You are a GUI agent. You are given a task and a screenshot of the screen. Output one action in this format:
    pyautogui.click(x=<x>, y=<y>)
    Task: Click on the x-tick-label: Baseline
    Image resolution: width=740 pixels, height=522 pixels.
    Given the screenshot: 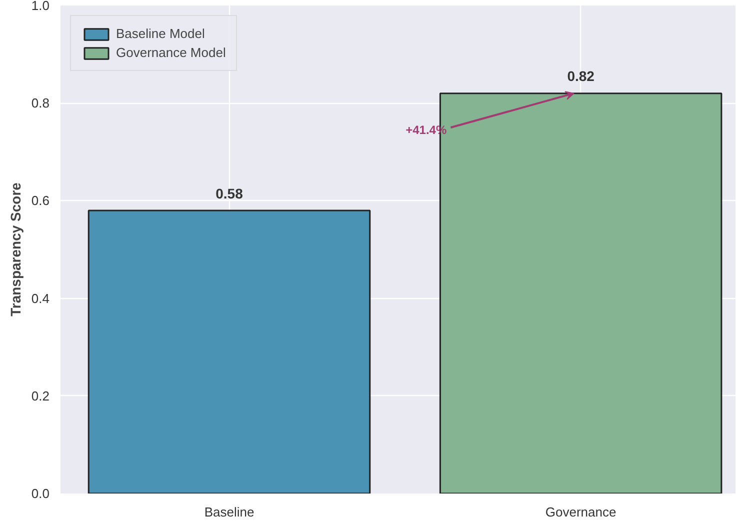 What is the action you would take?
    pyautogui.click(x=229, y=512)
    